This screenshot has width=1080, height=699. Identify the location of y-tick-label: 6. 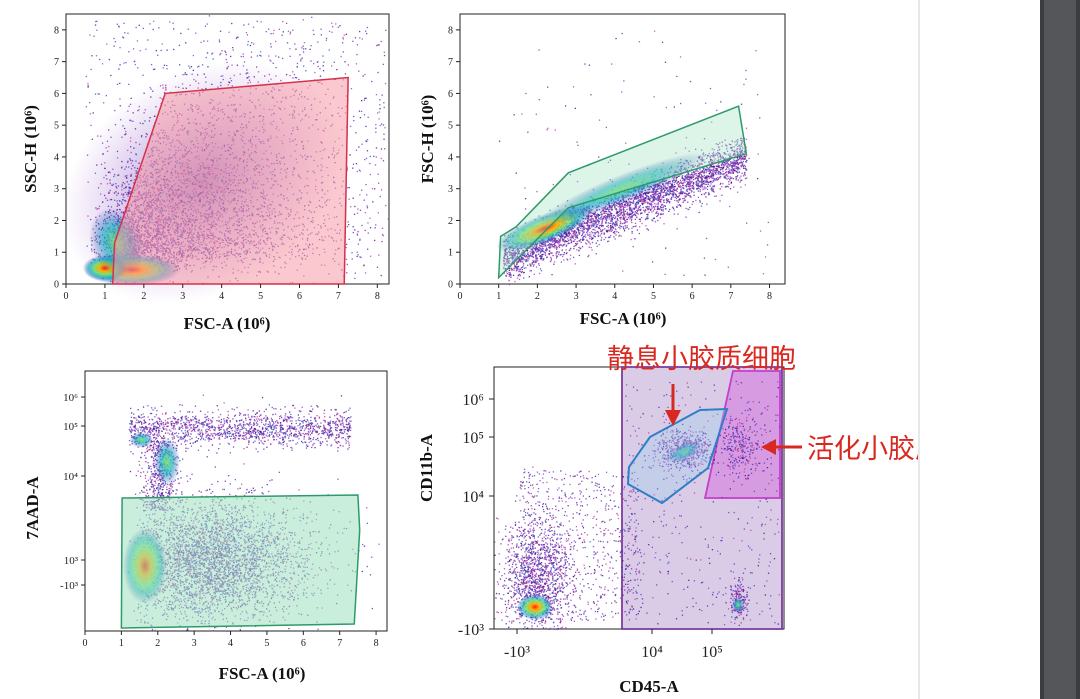
(56, 94).